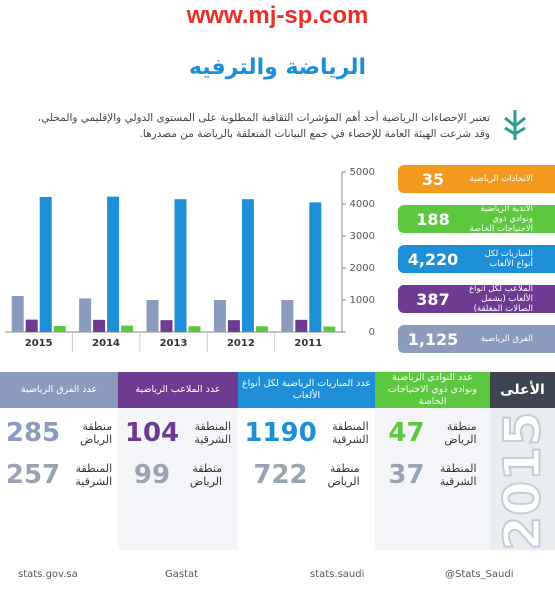 This screenshot has width=555, height=600. Describe the element at coordinates (362, 300) in the screenshot. I see `y-tick-label: 1000` at that location.